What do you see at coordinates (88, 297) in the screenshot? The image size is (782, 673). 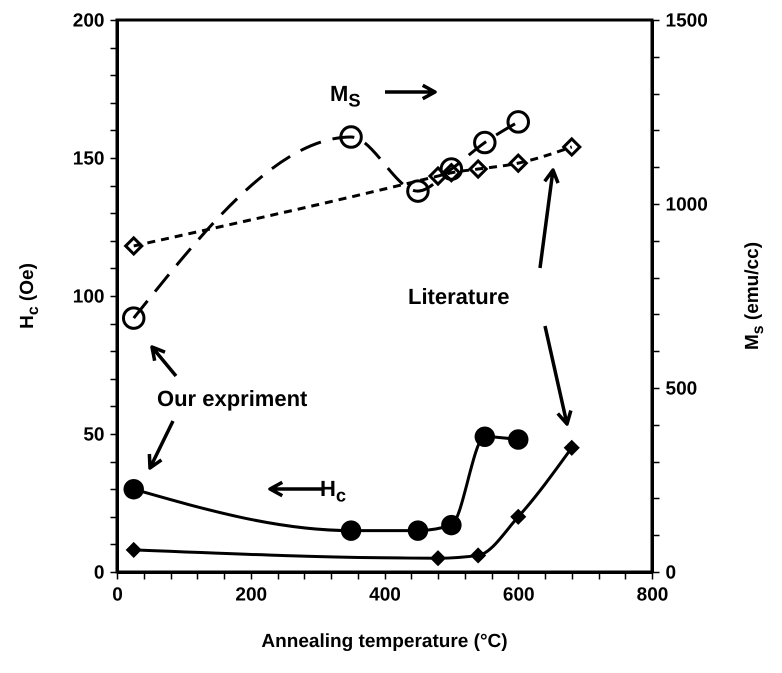 I see `y-tick-label: 100` at bounding box center [88, 297].